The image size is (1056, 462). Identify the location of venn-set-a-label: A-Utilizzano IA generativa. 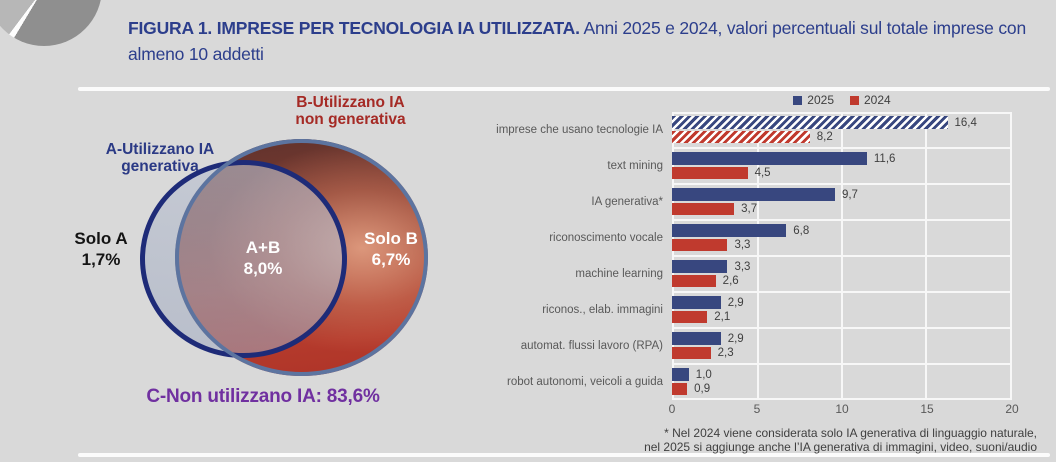
(160, 158).